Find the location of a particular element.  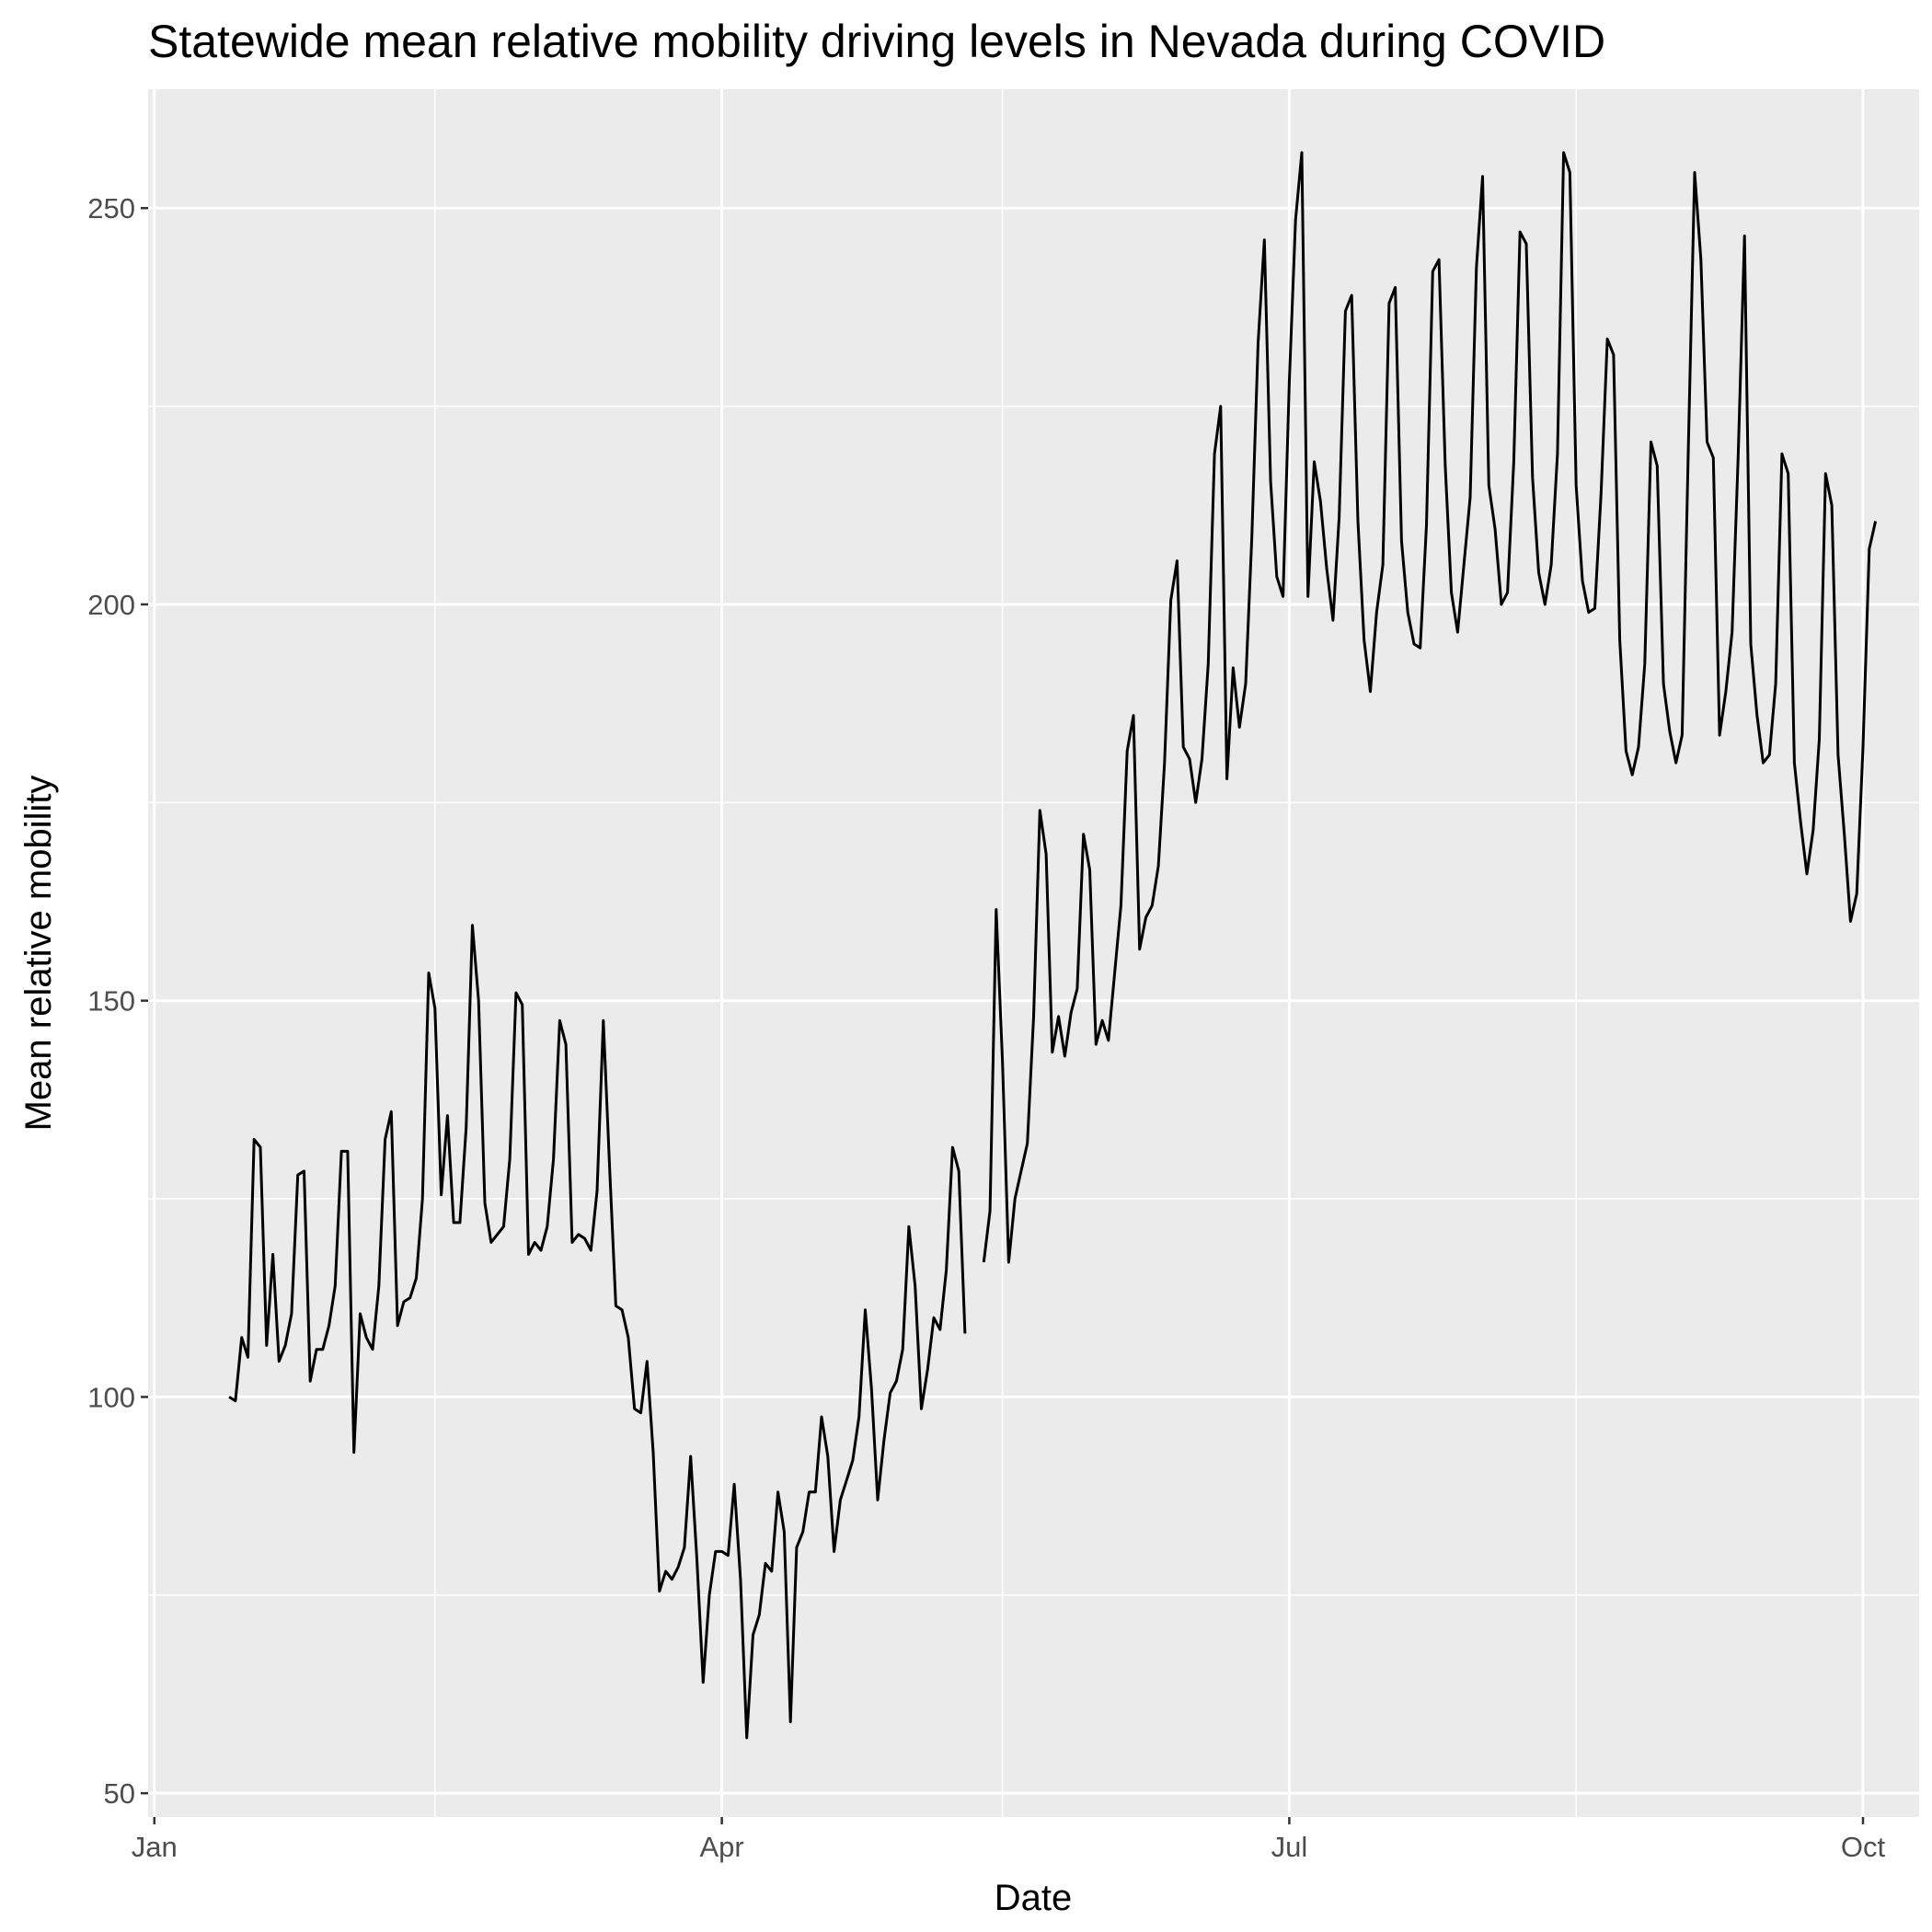

x-tick-label: Jan is located at coordinates (155, 1847).